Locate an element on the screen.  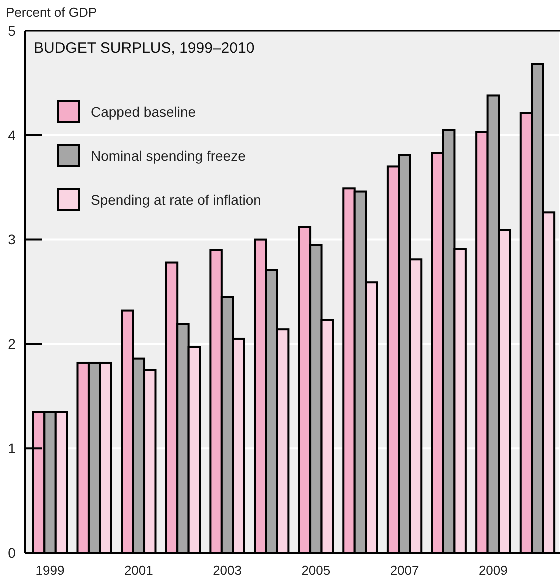
legend-label: Nominal spending freeze is located at coordinates (168, 156).